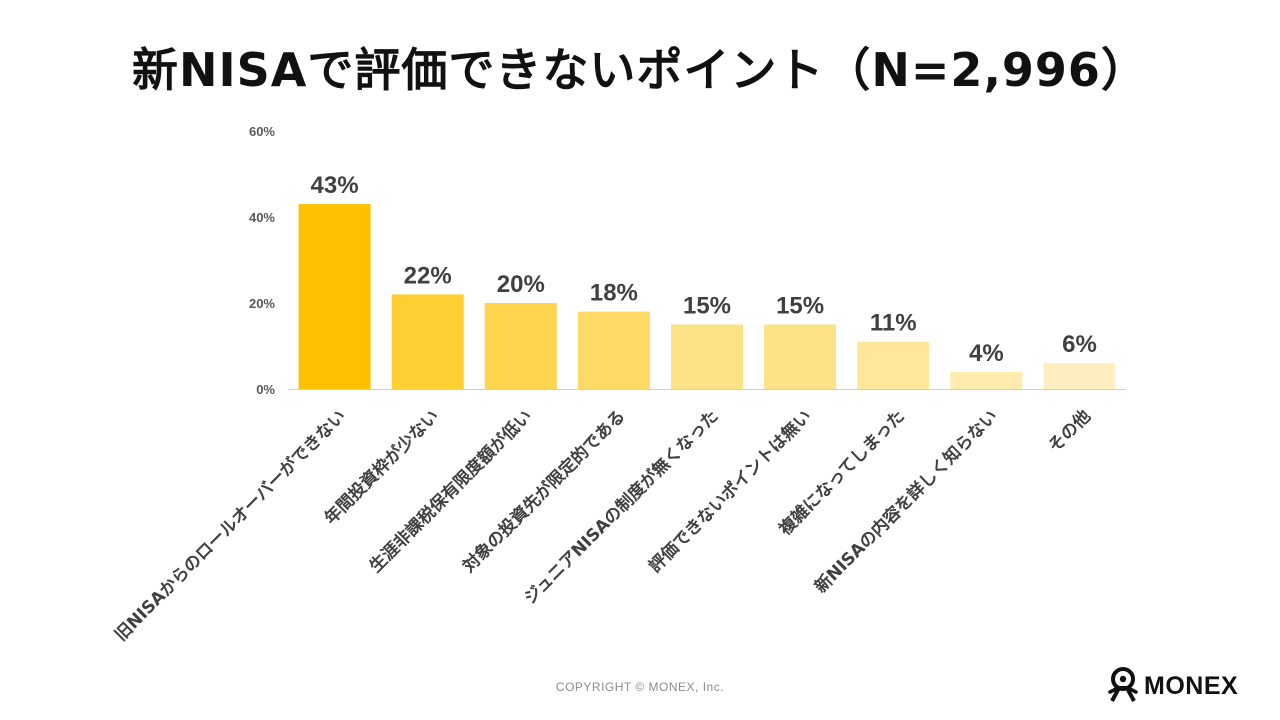 The image size is (1280, 720). Describe the element at coordinates (640, 70) in the screenshot. I see `page-title: 新NISAで評価できないポイント（N=2,996）` at that location.